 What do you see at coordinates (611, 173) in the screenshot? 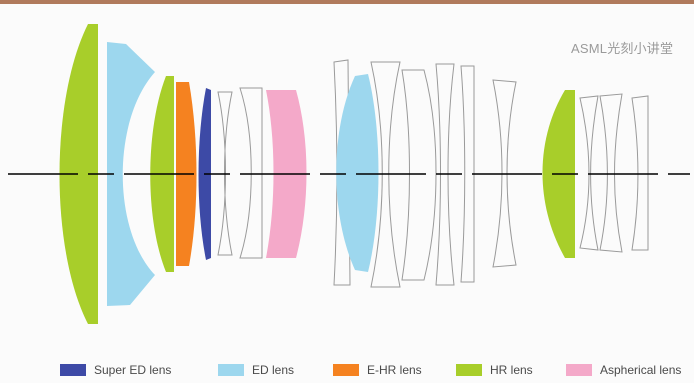
I see `lens-element-18-outline` at bounding box center [611, 173].